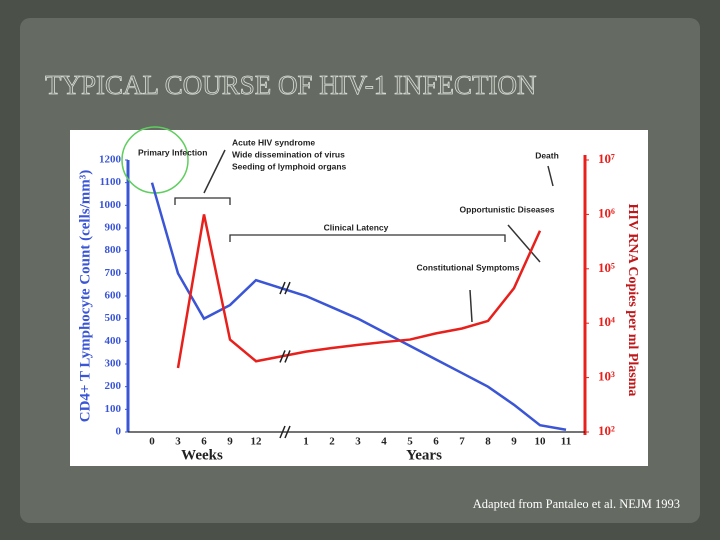 This screenshot has width=720, height=540. Describe the element at coordinates (306, 442) in the screenshot. I see `x-tick-label: 1` at that location.